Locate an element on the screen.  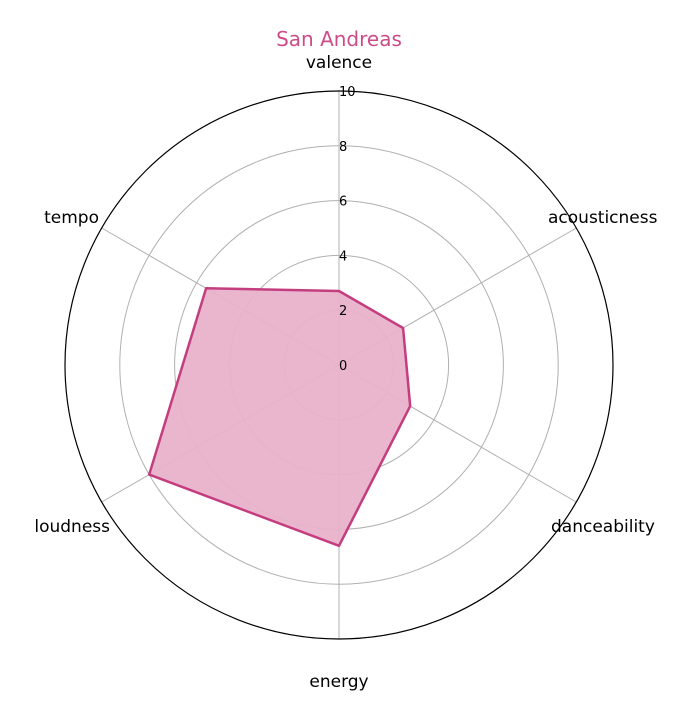
tick-label: 0 is located at coordinates (343, 366).